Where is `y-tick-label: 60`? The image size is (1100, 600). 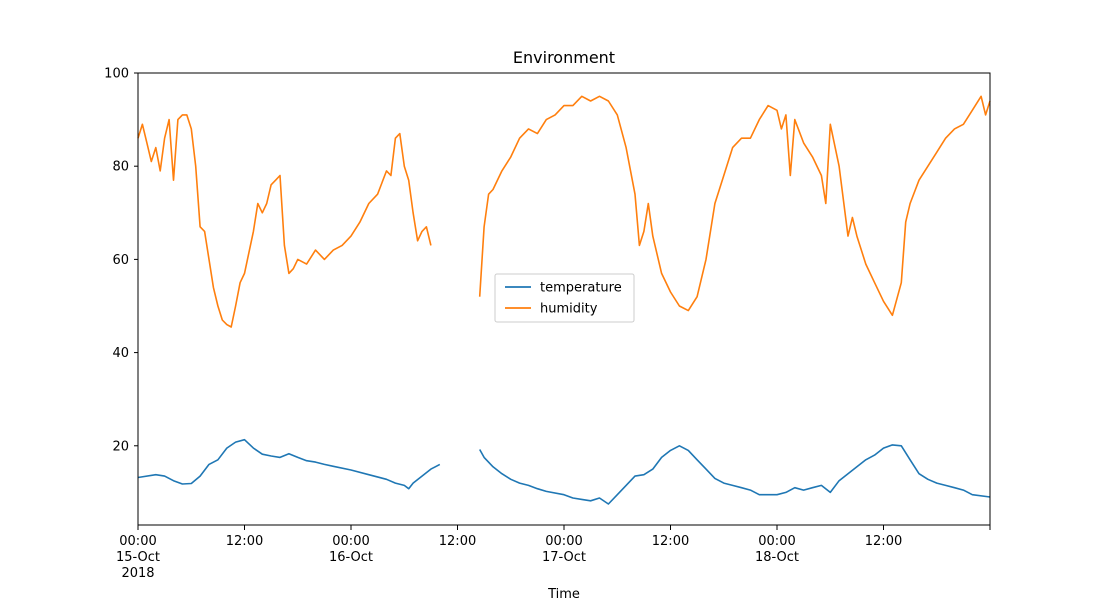 y-tick-label: 60 is located at coordinates (120, 260).